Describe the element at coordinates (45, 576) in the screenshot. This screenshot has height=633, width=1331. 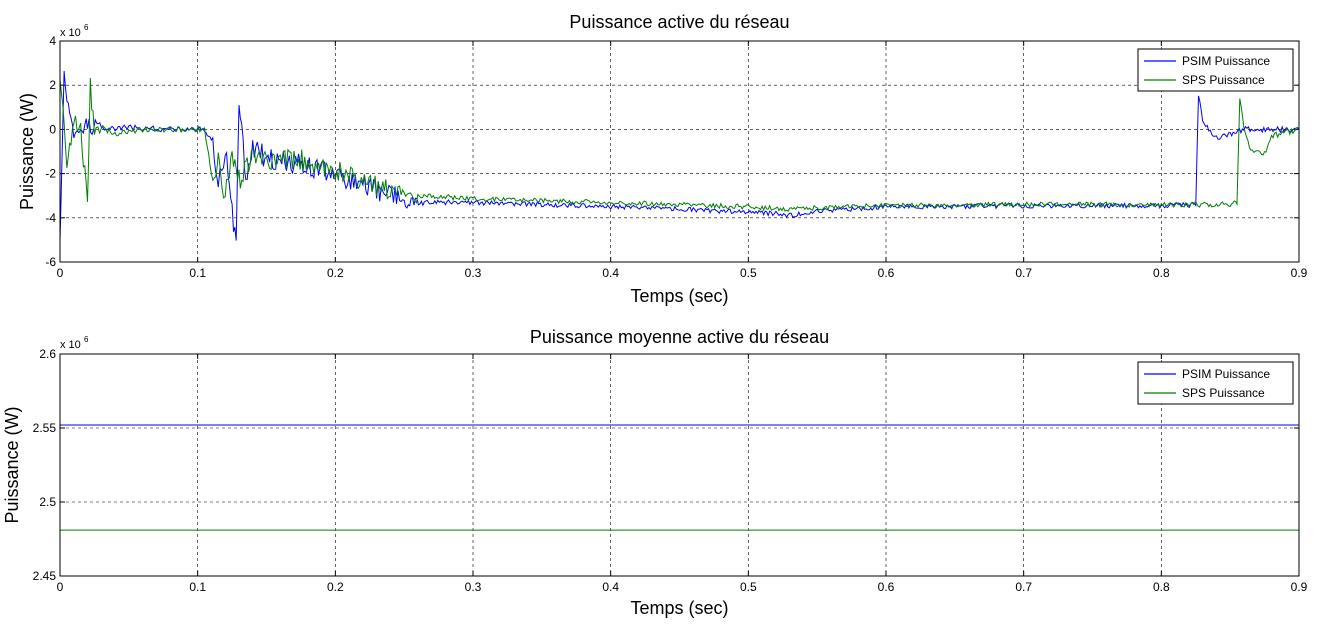
I see `y-tick-label: 2.45` at that location.